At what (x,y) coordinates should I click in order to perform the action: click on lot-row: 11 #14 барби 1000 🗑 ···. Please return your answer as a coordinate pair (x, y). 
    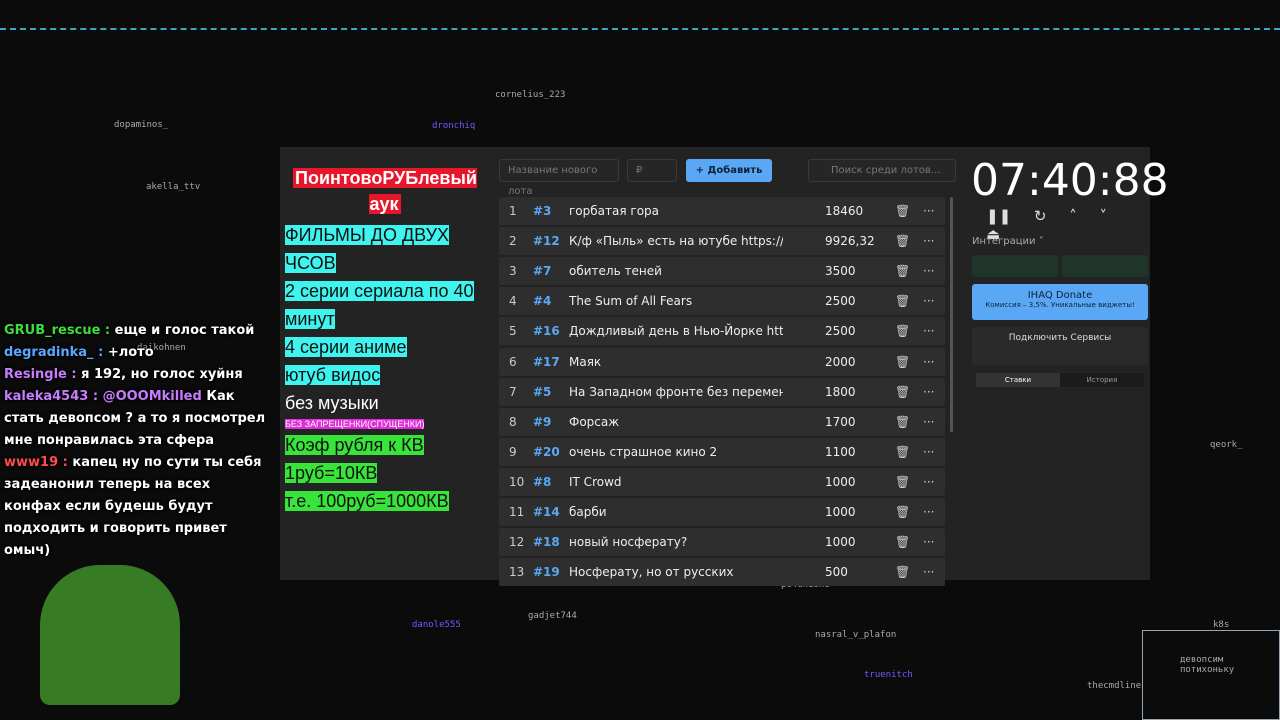
    Looking at the image, I should click on (722, 512).